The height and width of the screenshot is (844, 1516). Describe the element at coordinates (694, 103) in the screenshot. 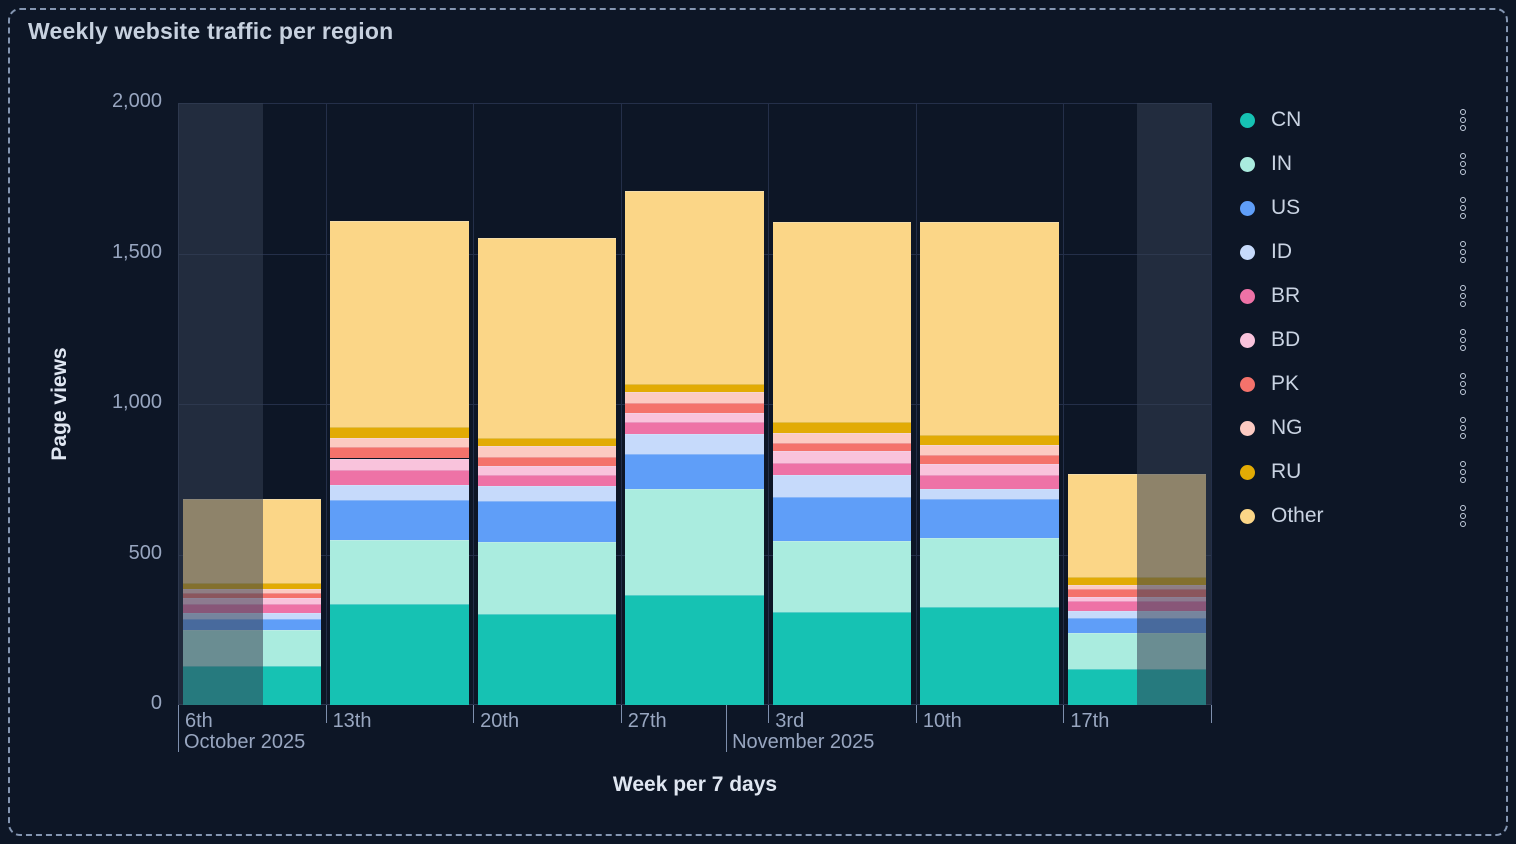

I see `gridline-y-2000` at that location.